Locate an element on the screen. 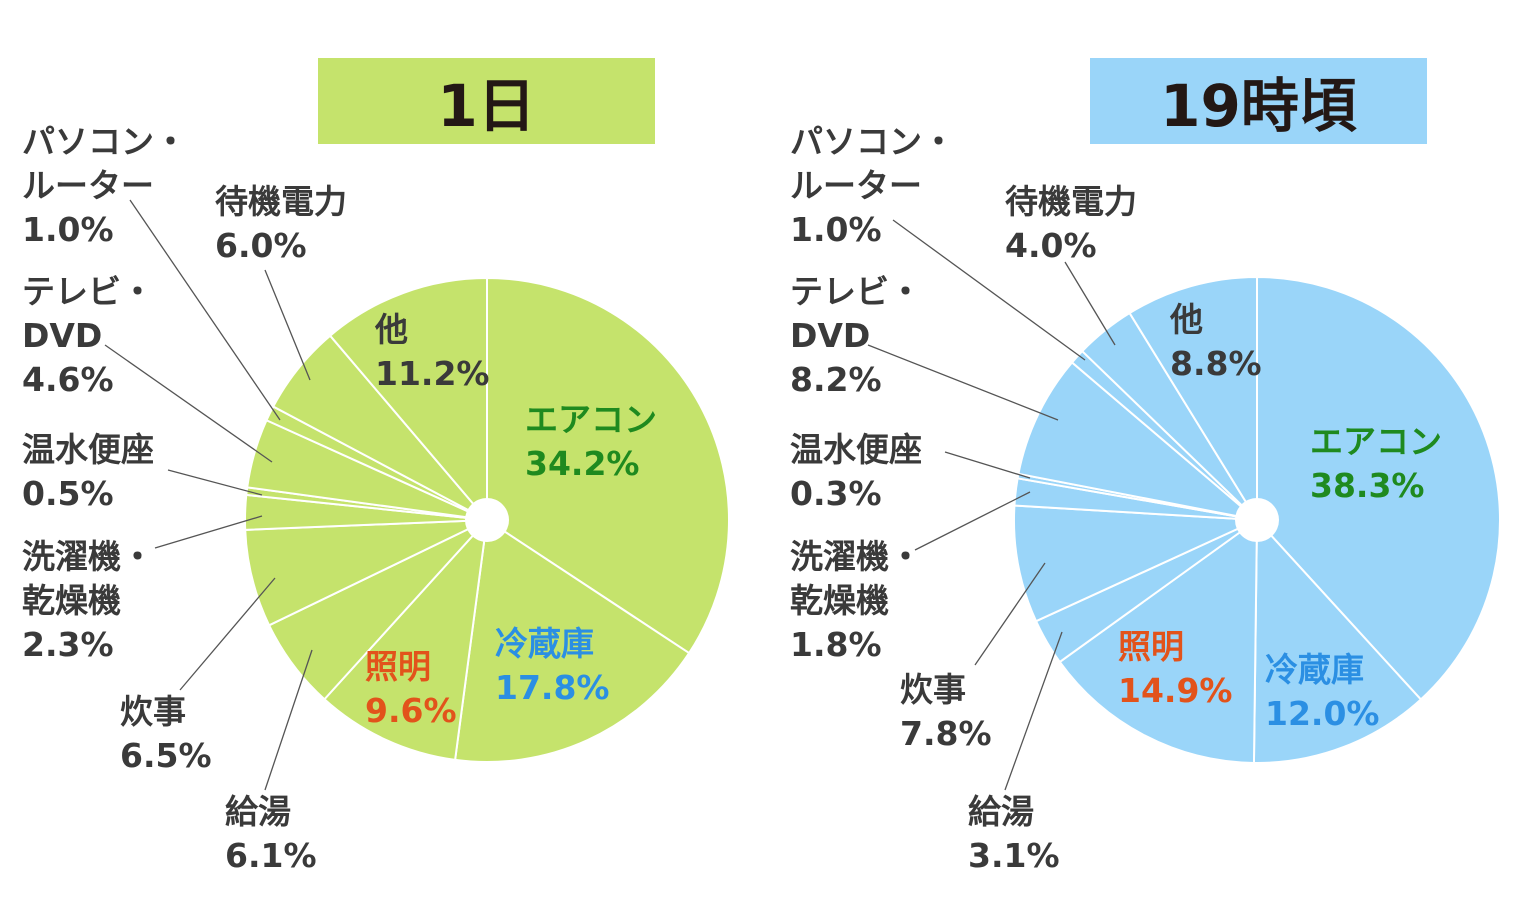 The image size is (1530, 900). slice-label-text: 4.0% is located at coordinates (1051, 245).